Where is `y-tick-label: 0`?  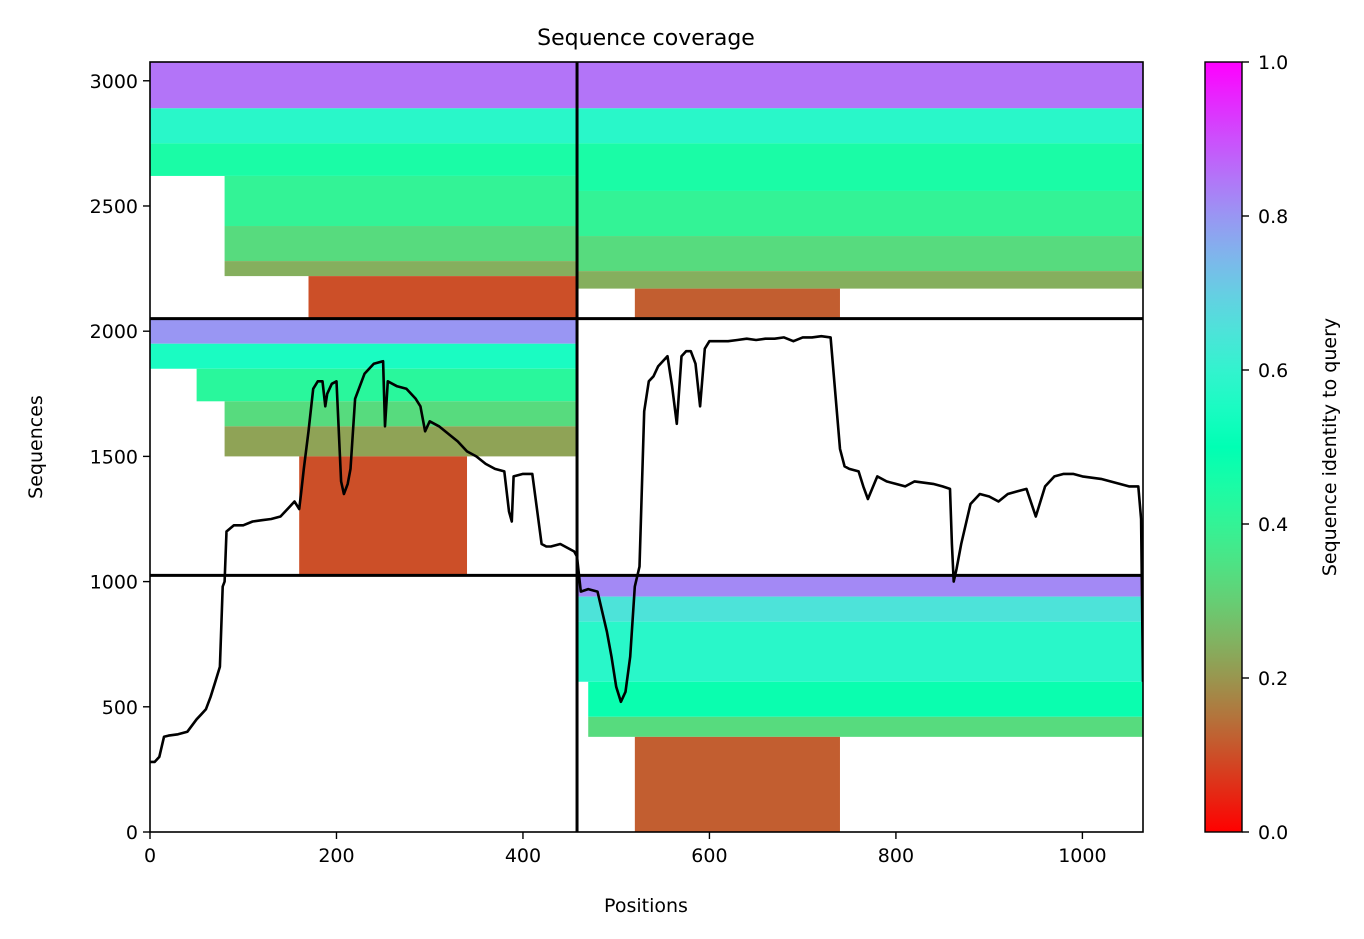
y-tick-label: 0 is located at coordinates (132, 833).